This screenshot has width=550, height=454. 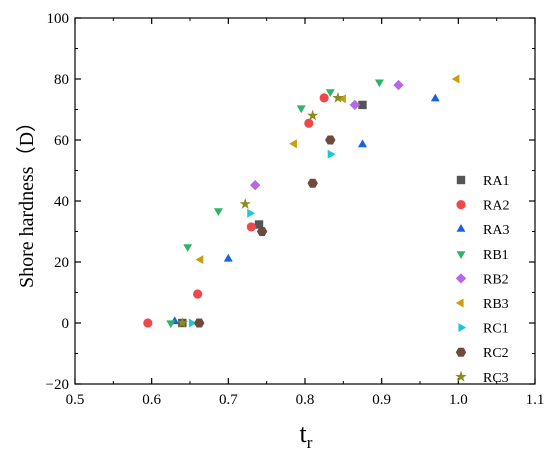 I want to click on legend-label-ra1: RA1, so click(x=496, y=181).